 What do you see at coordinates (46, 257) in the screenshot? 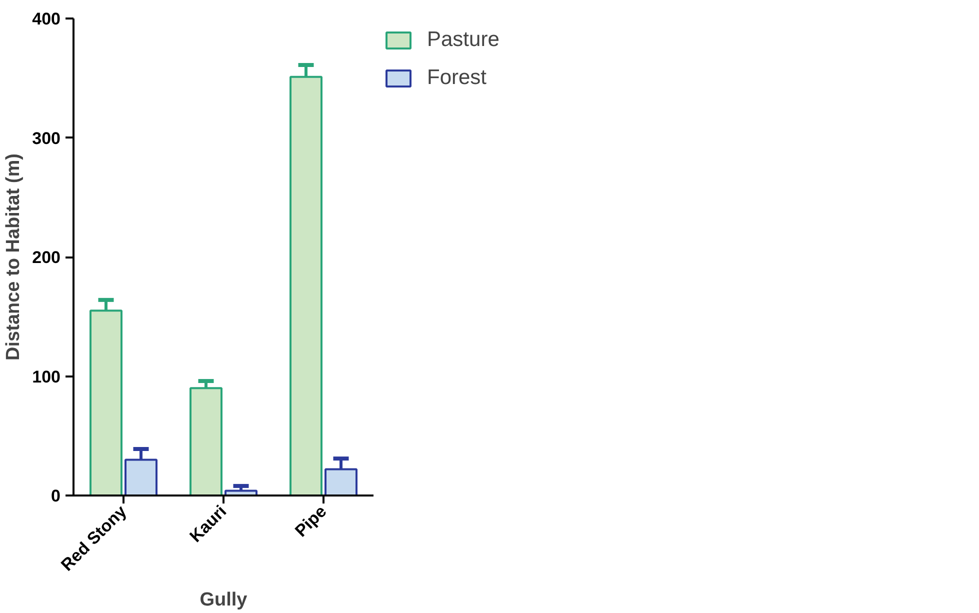
I see `y-tick-label: 200` at bounding box center [46, 257].